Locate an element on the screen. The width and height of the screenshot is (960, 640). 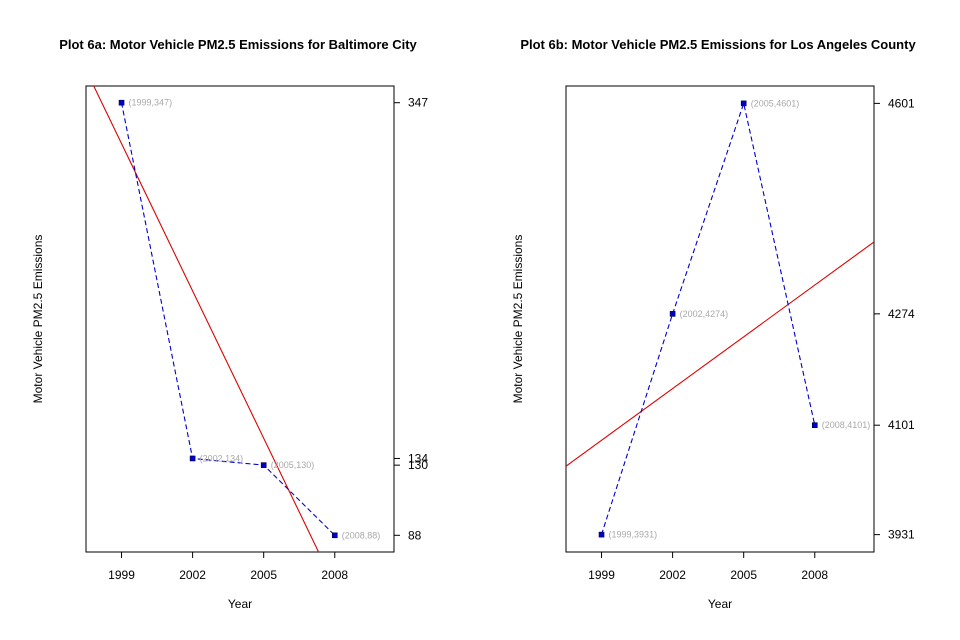
y-tick-label: 4274 is located at coordinates (901, 314).